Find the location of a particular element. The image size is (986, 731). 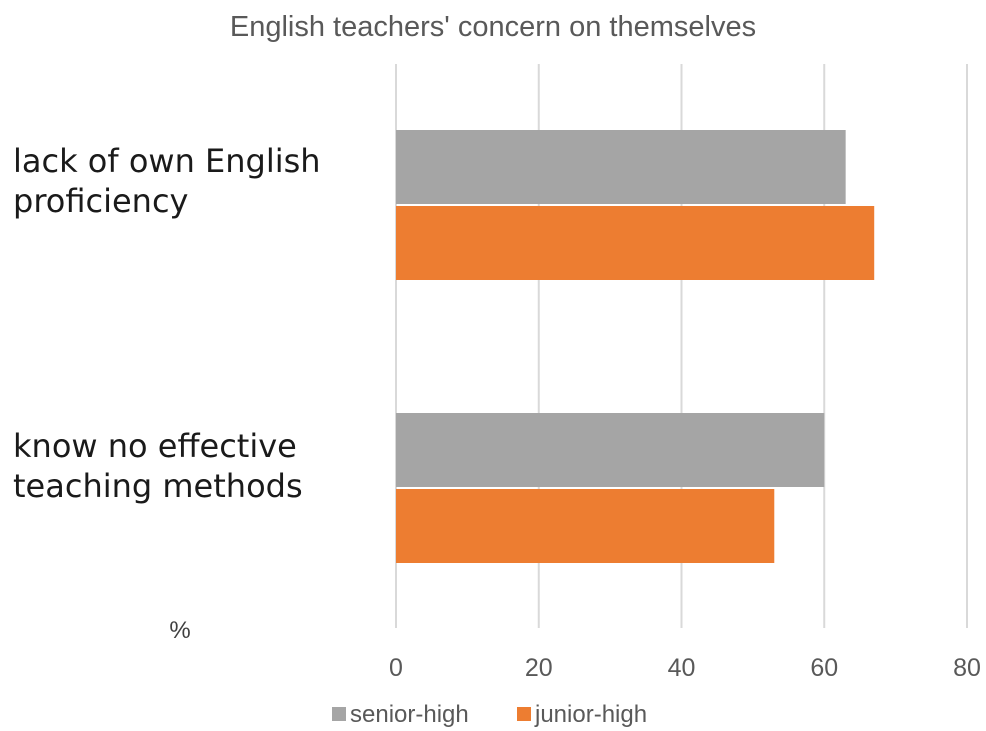

x-tick-label: 40 is located at coordinates (682, 668).